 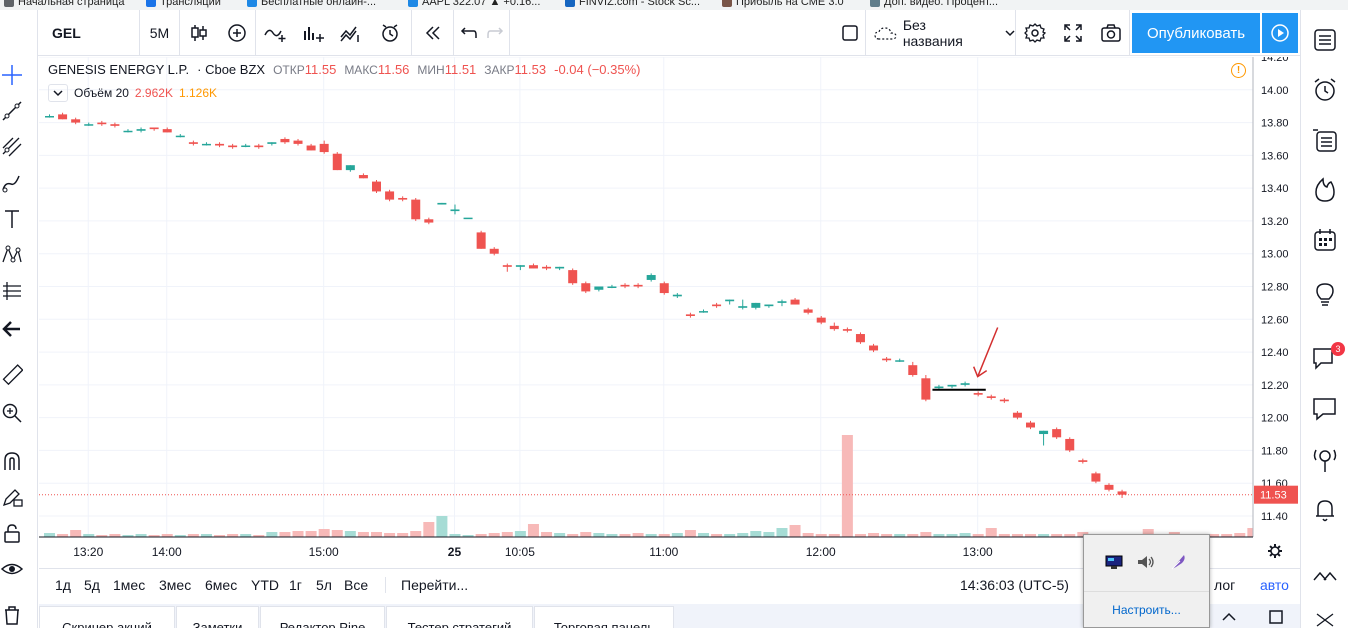 I want to click on alert-button, so click(x=391, y=33).